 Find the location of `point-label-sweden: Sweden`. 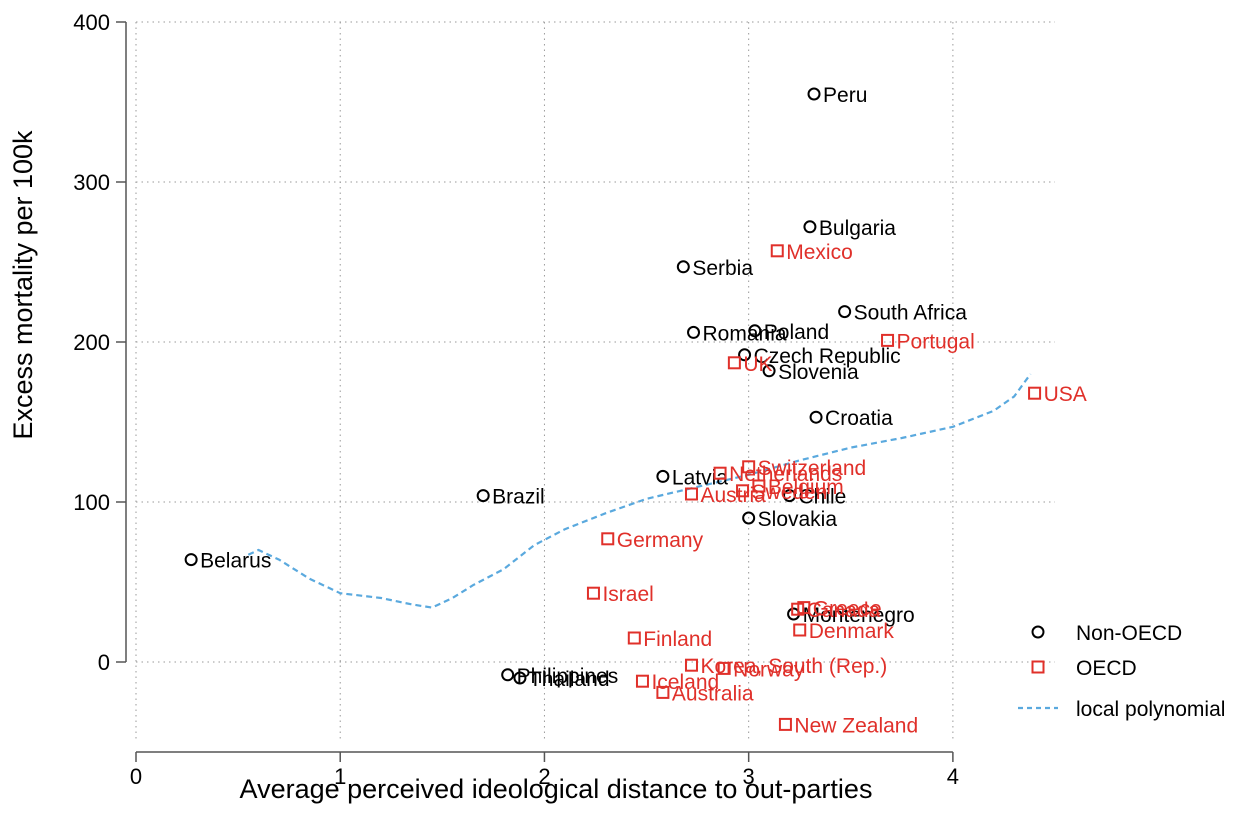

point-label-sweden: Sweden is located at coordinates (790, 492).